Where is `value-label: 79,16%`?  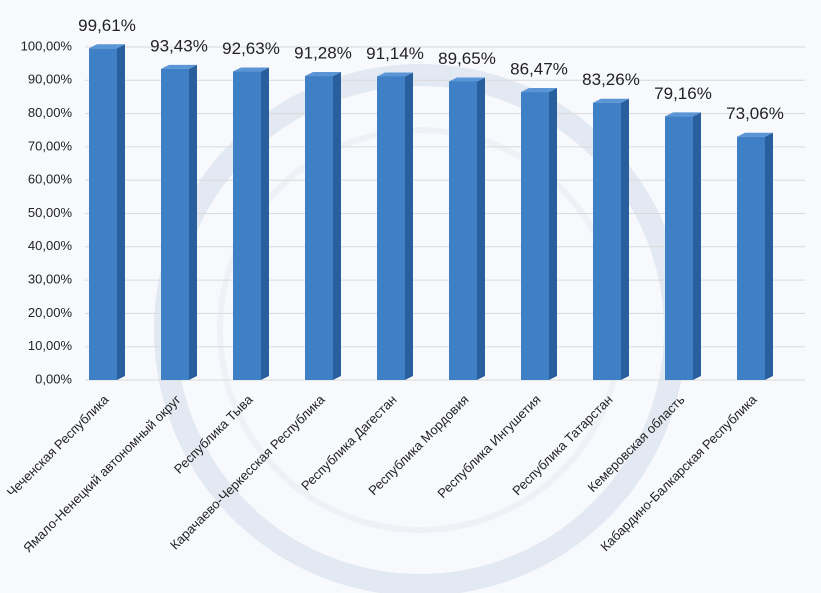 value-label: 79,16% is located at coordinates (683, 93).